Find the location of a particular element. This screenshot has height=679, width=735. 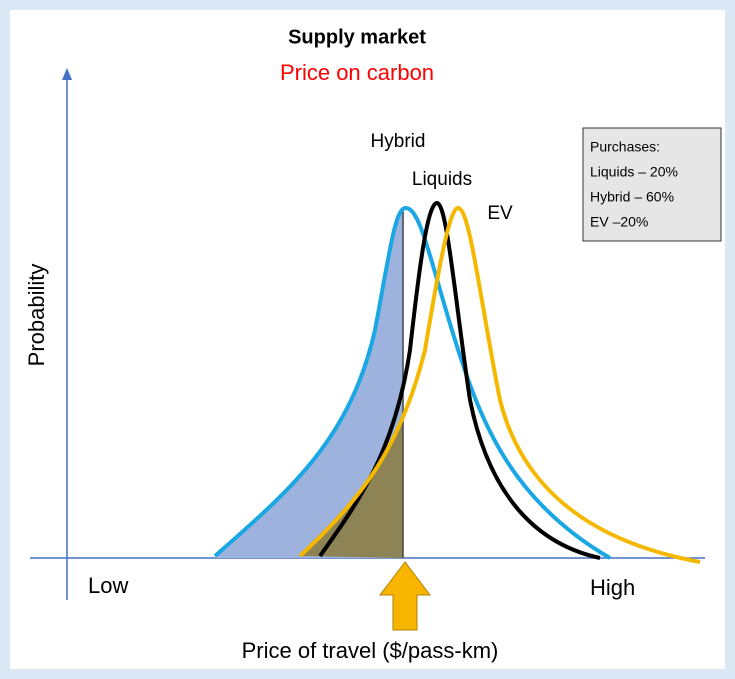

purchases-line: Liquids – 20% is located at coordinates (634, 172).